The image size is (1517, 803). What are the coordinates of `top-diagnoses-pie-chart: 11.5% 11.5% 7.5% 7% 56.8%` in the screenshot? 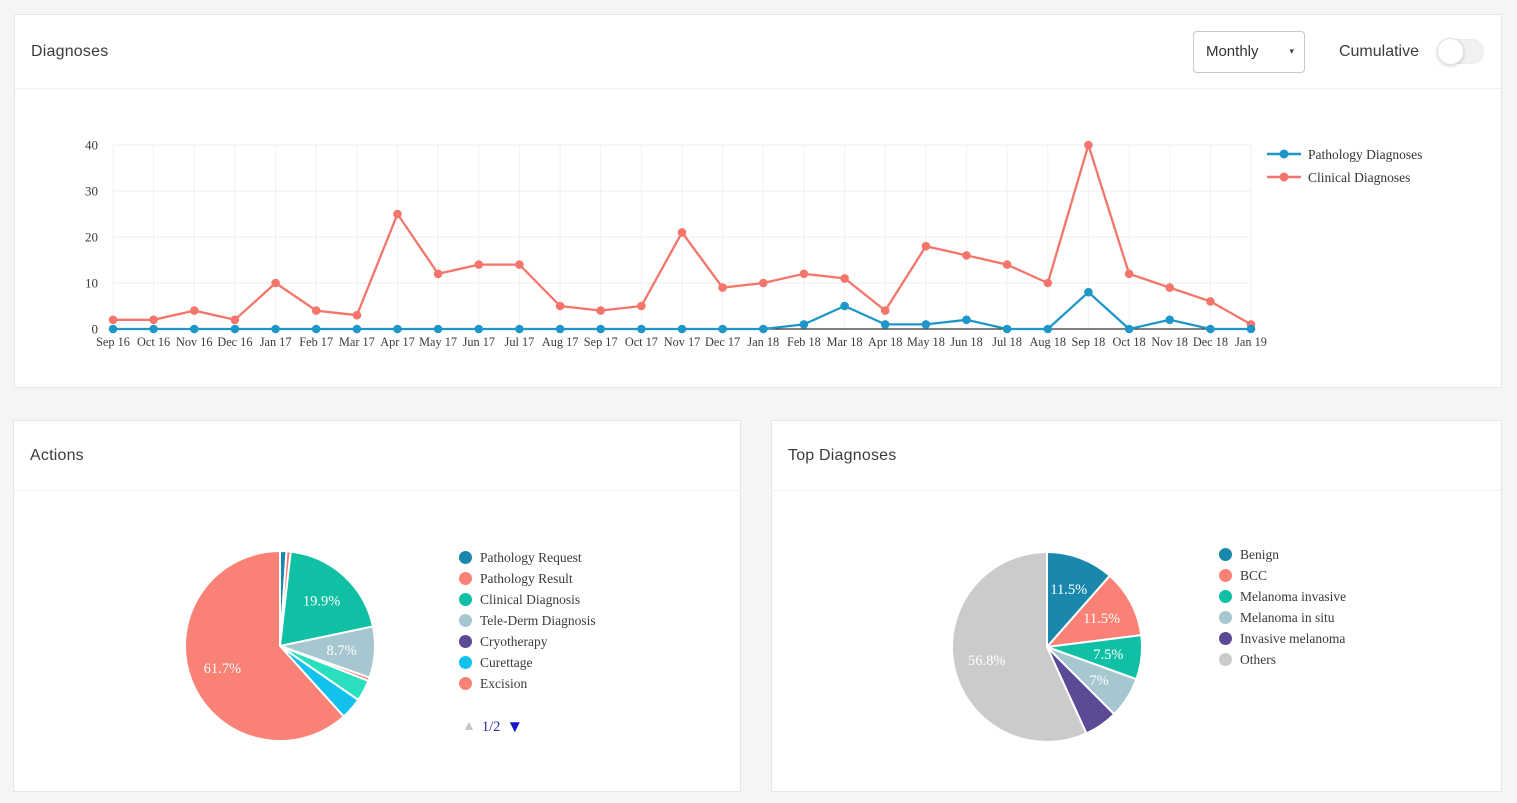 It's located at (1047, 647).